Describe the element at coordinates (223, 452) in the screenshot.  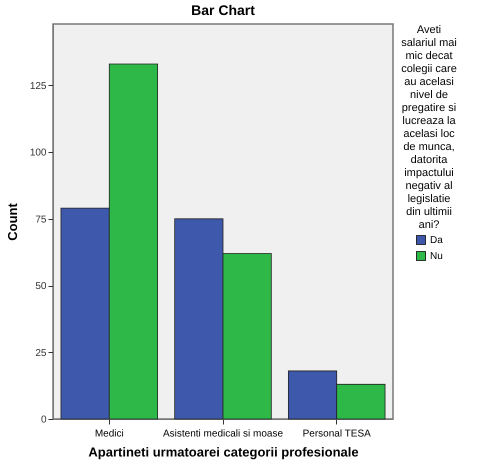
I see `x-axis-title: Apartineti urmatoarei categorii profesionale` at that location.